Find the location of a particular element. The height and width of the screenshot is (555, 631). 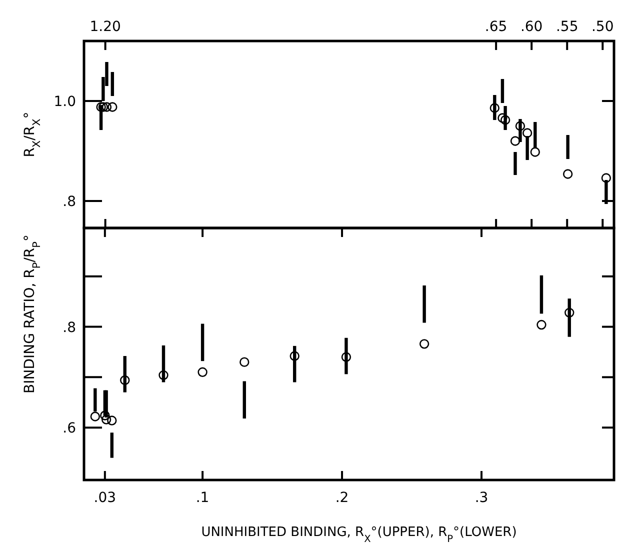

y-tick-label: .6 is located at coordinates (69, 428).